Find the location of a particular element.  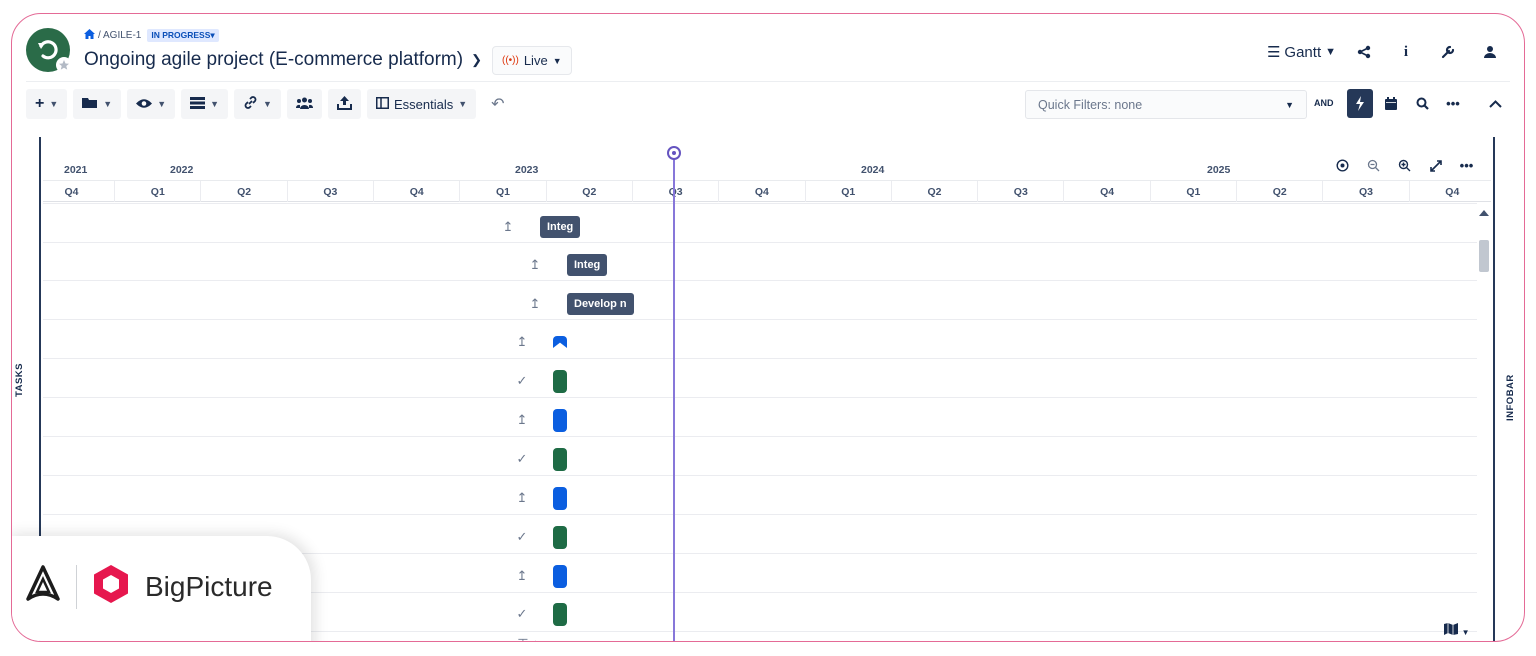

infobar-panel-rail is located at coordinates (1508, 389).